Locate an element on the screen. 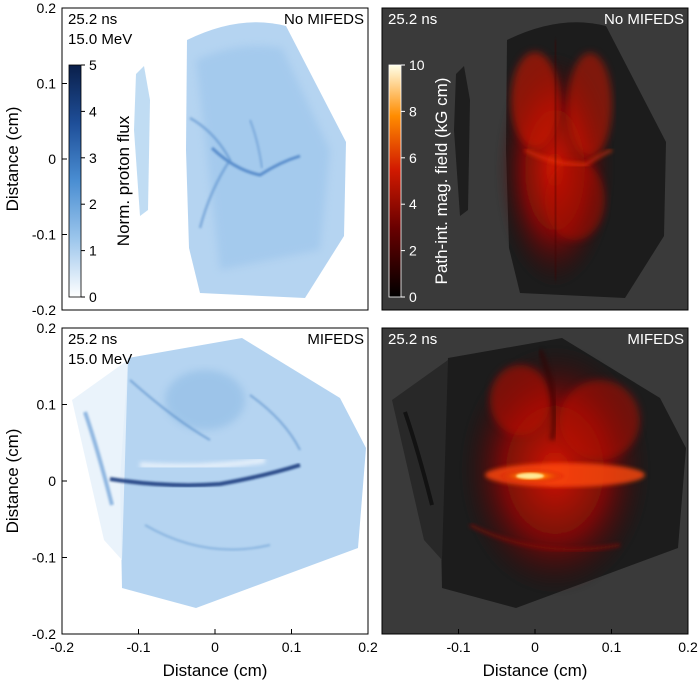 This screenshot has height=688, width=700. colorbar-tick-label: 6 is located at coordinates (413, 158).